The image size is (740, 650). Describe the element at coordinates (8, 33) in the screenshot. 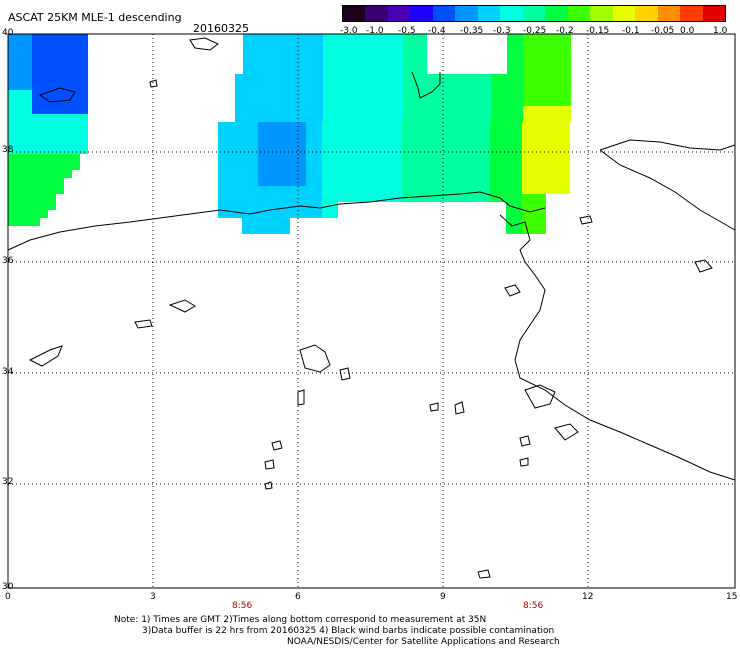

I see `lat-label: 40` at that location.